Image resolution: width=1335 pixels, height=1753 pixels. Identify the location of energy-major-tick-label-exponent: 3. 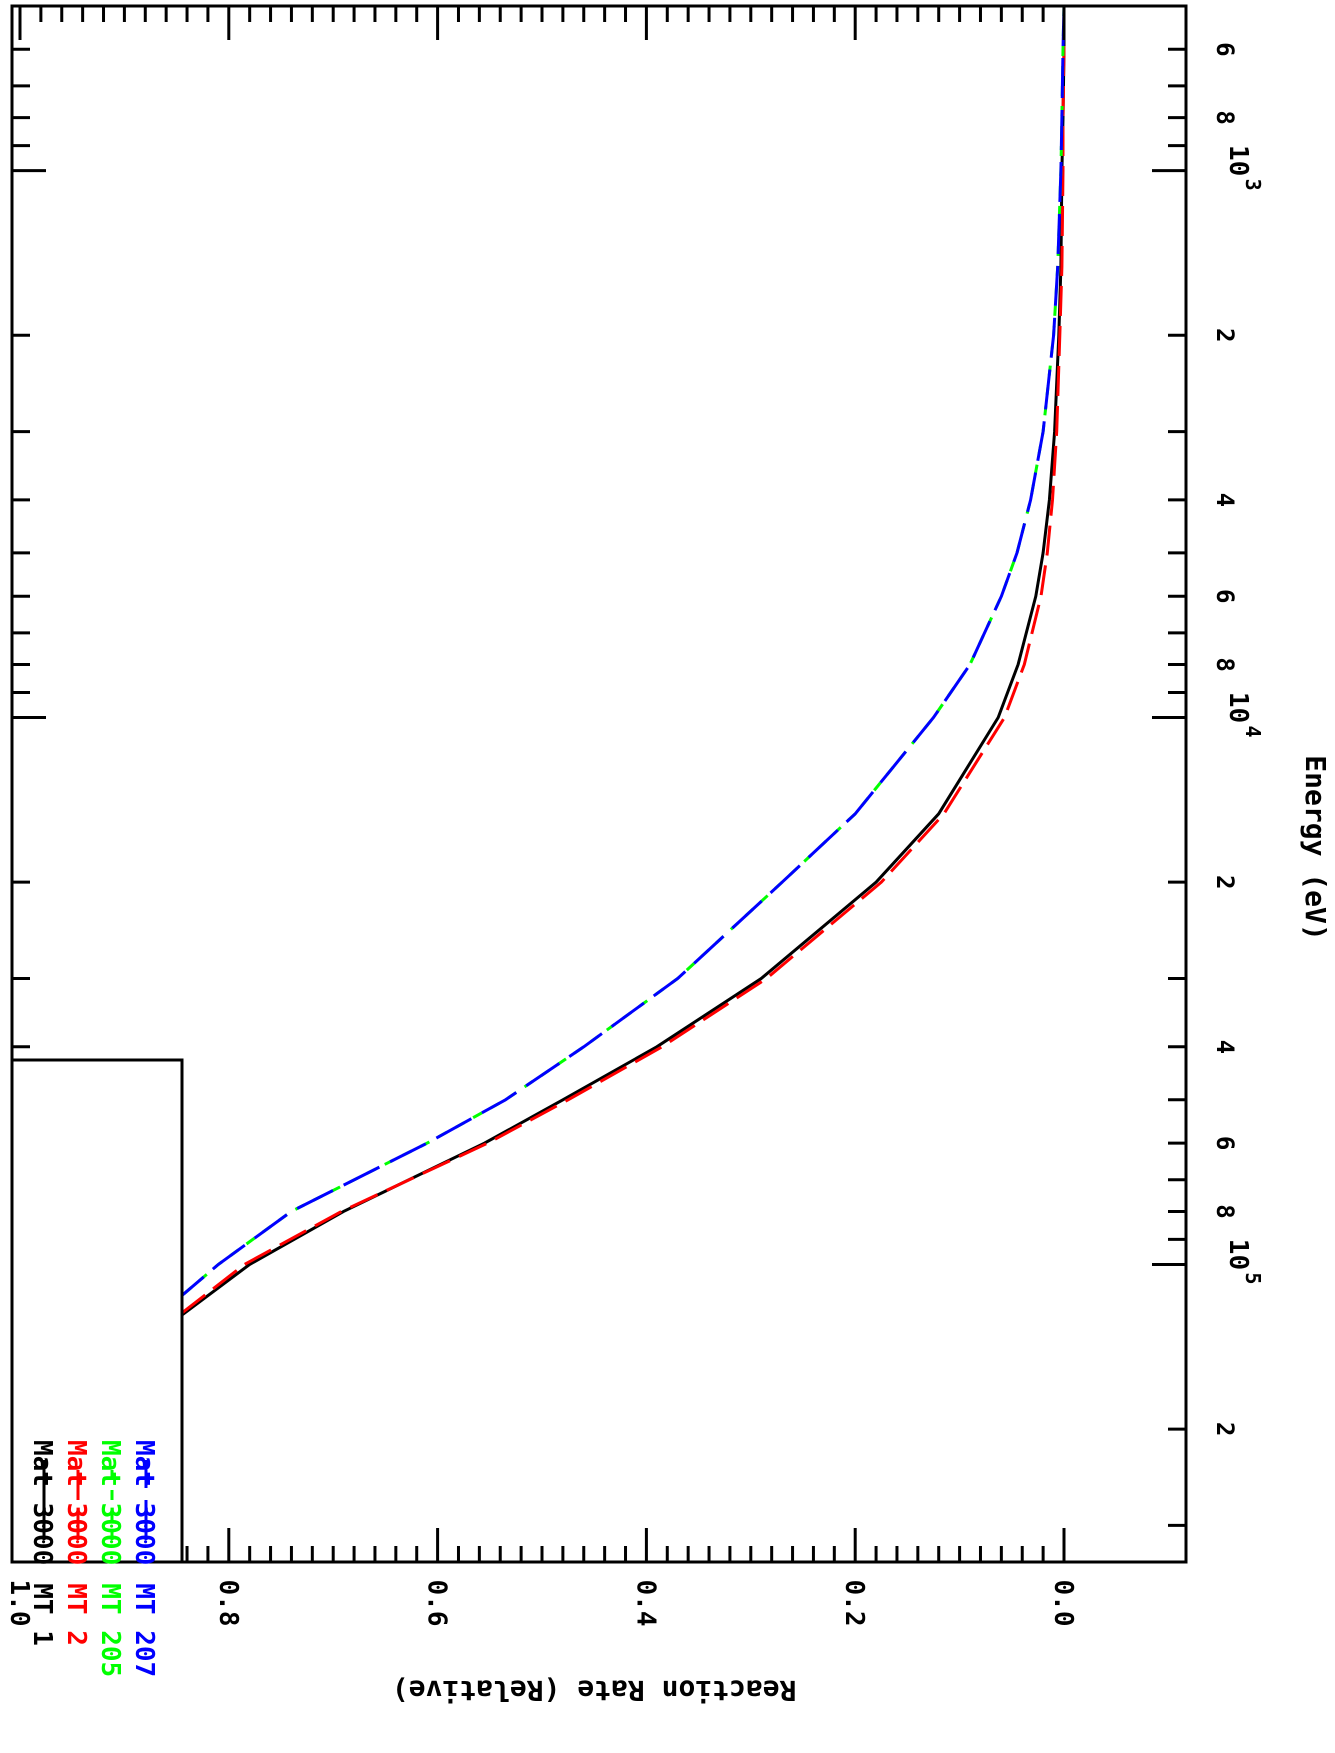
(1253, 185).